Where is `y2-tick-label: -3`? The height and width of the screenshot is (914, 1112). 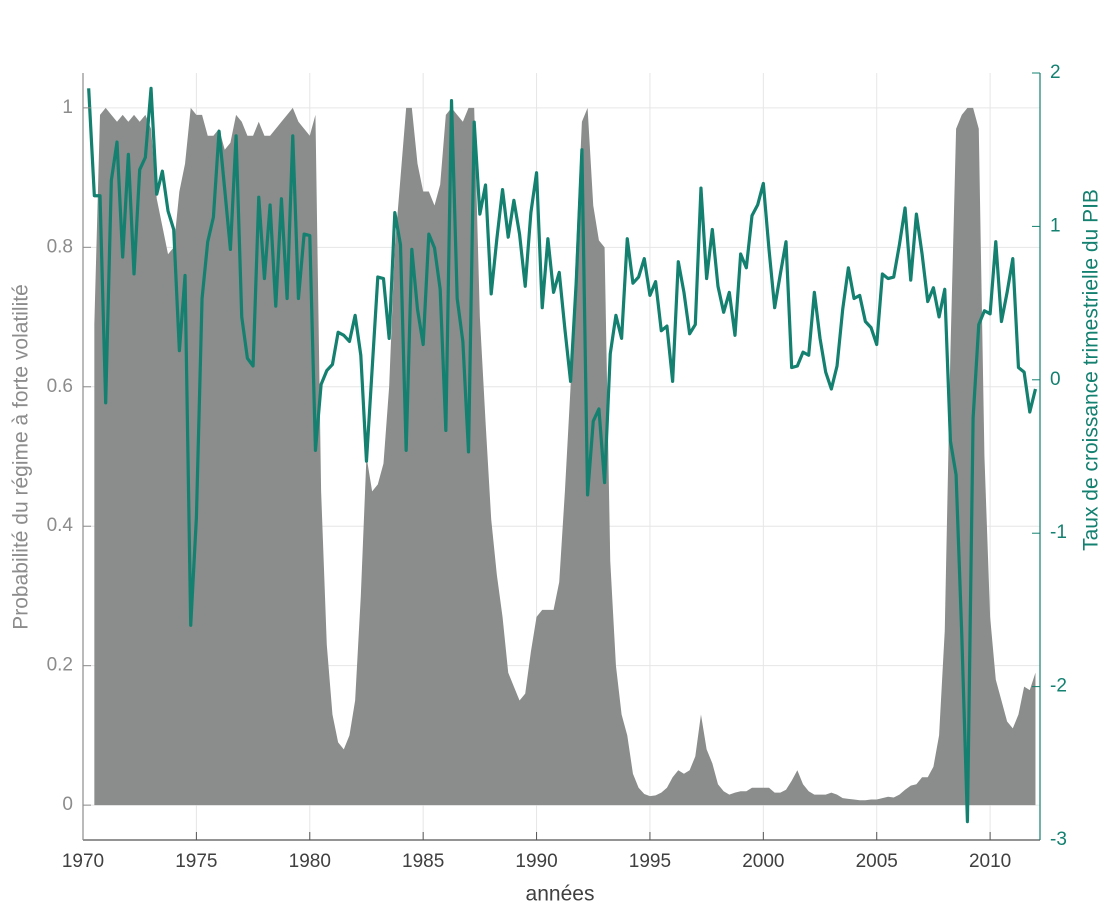
y2-tick-label: -3 is located at coordinates (1058, 839).